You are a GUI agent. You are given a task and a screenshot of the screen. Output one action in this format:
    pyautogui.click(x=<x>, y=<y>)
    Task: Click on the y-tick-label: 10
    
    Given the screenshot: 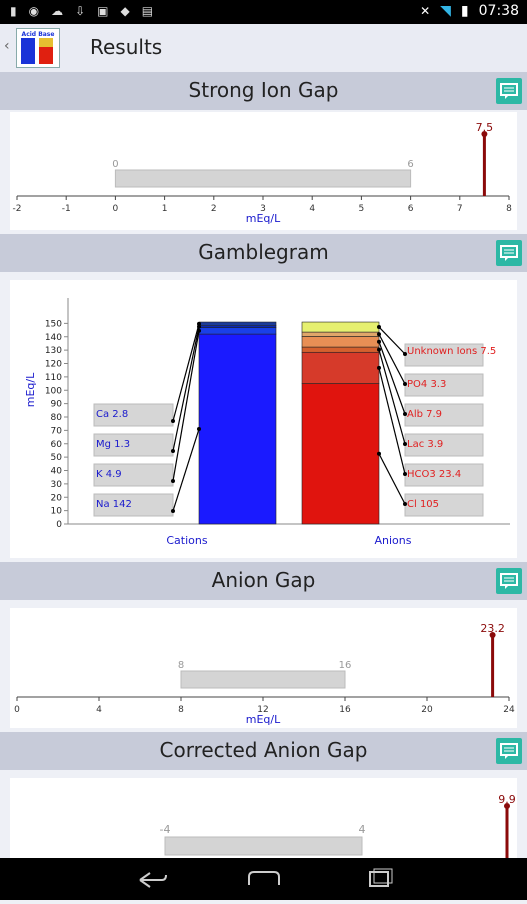 What is the action you would take?
    pyautogui.click(x=57, y=512)
    